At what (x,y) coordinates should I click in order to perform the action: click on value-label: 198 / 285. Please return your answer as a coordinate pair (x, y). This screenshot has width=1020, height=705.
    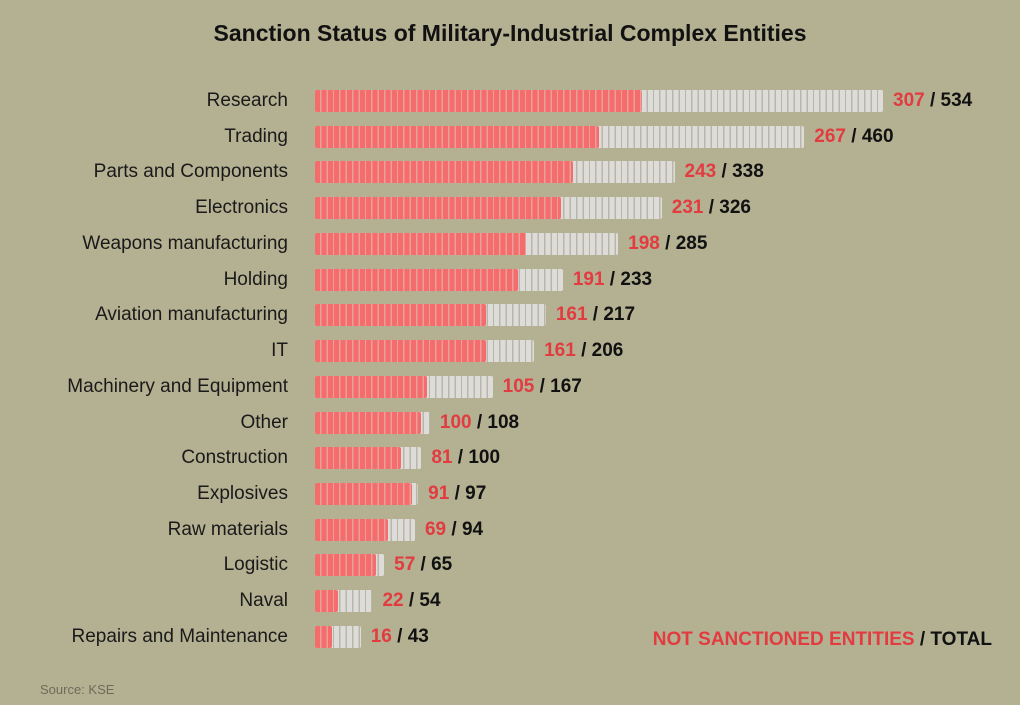
    Looking at the image, I should click on (667, 244).